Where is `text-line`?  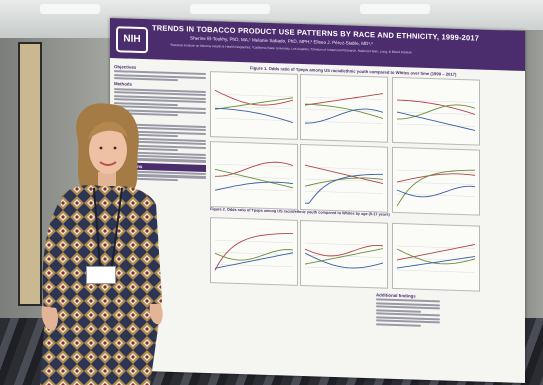 text-line is located at coordinates (398, 325).